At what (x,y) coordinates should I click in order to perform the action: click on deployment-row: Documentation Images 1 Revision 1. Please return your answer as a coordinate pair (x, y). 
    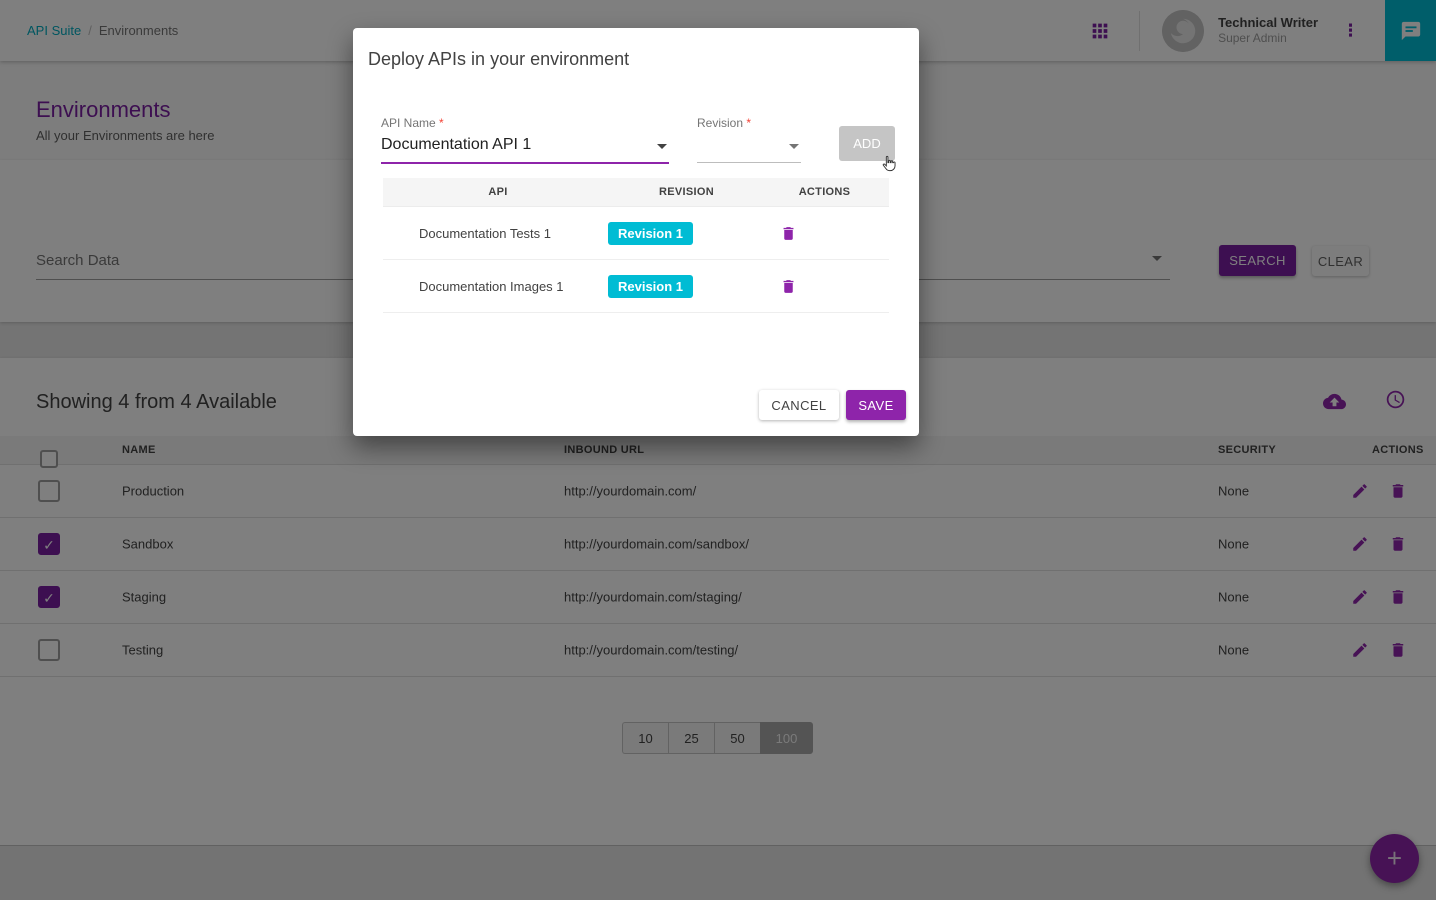
    Looking at the image, I should click on (636, 286).